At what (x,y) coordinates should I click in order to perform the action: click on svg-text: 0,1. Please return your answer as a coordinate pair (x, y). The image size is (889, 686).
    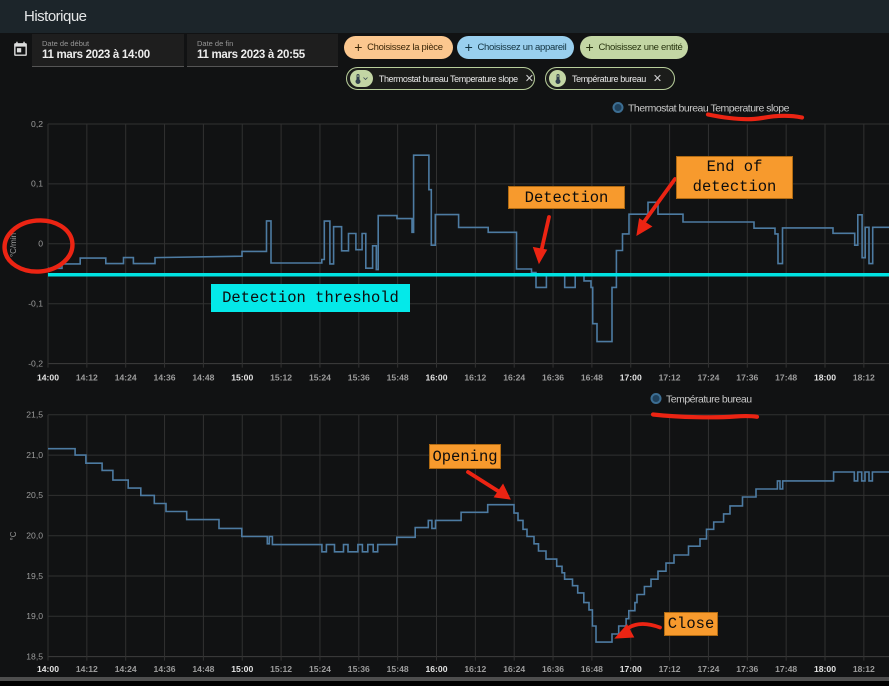
    Looking at the image, I should click on (37, 184).